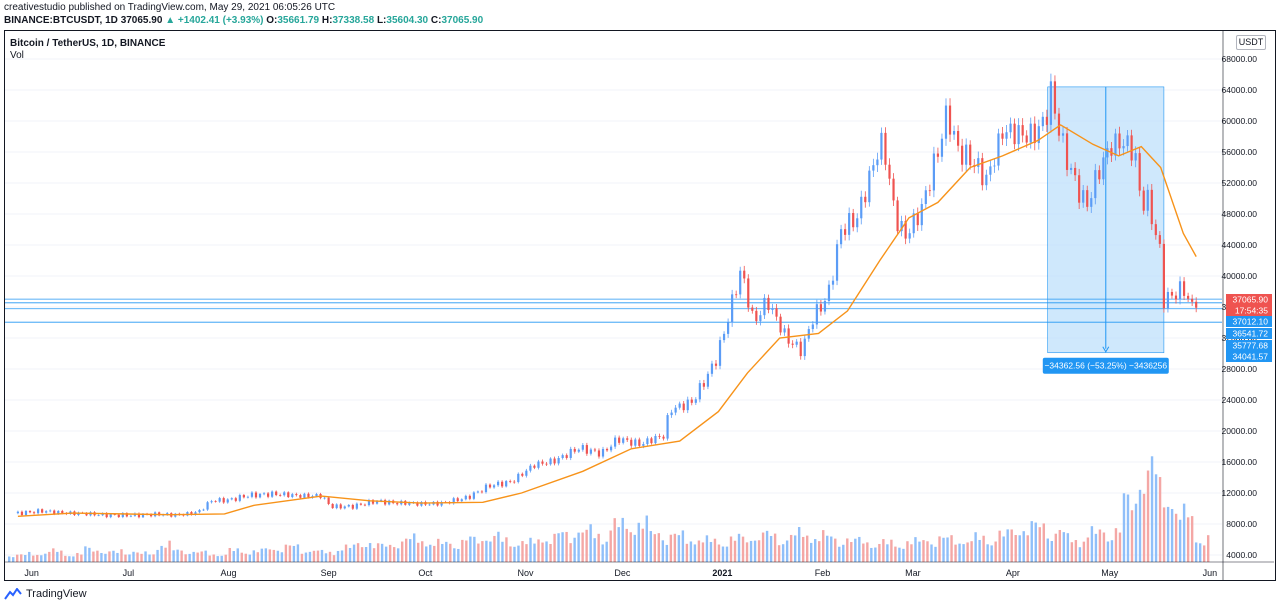  Describe the element at coordinates (129, 573) in the screenshot. I see `x-tick-label: Jul` at that location.